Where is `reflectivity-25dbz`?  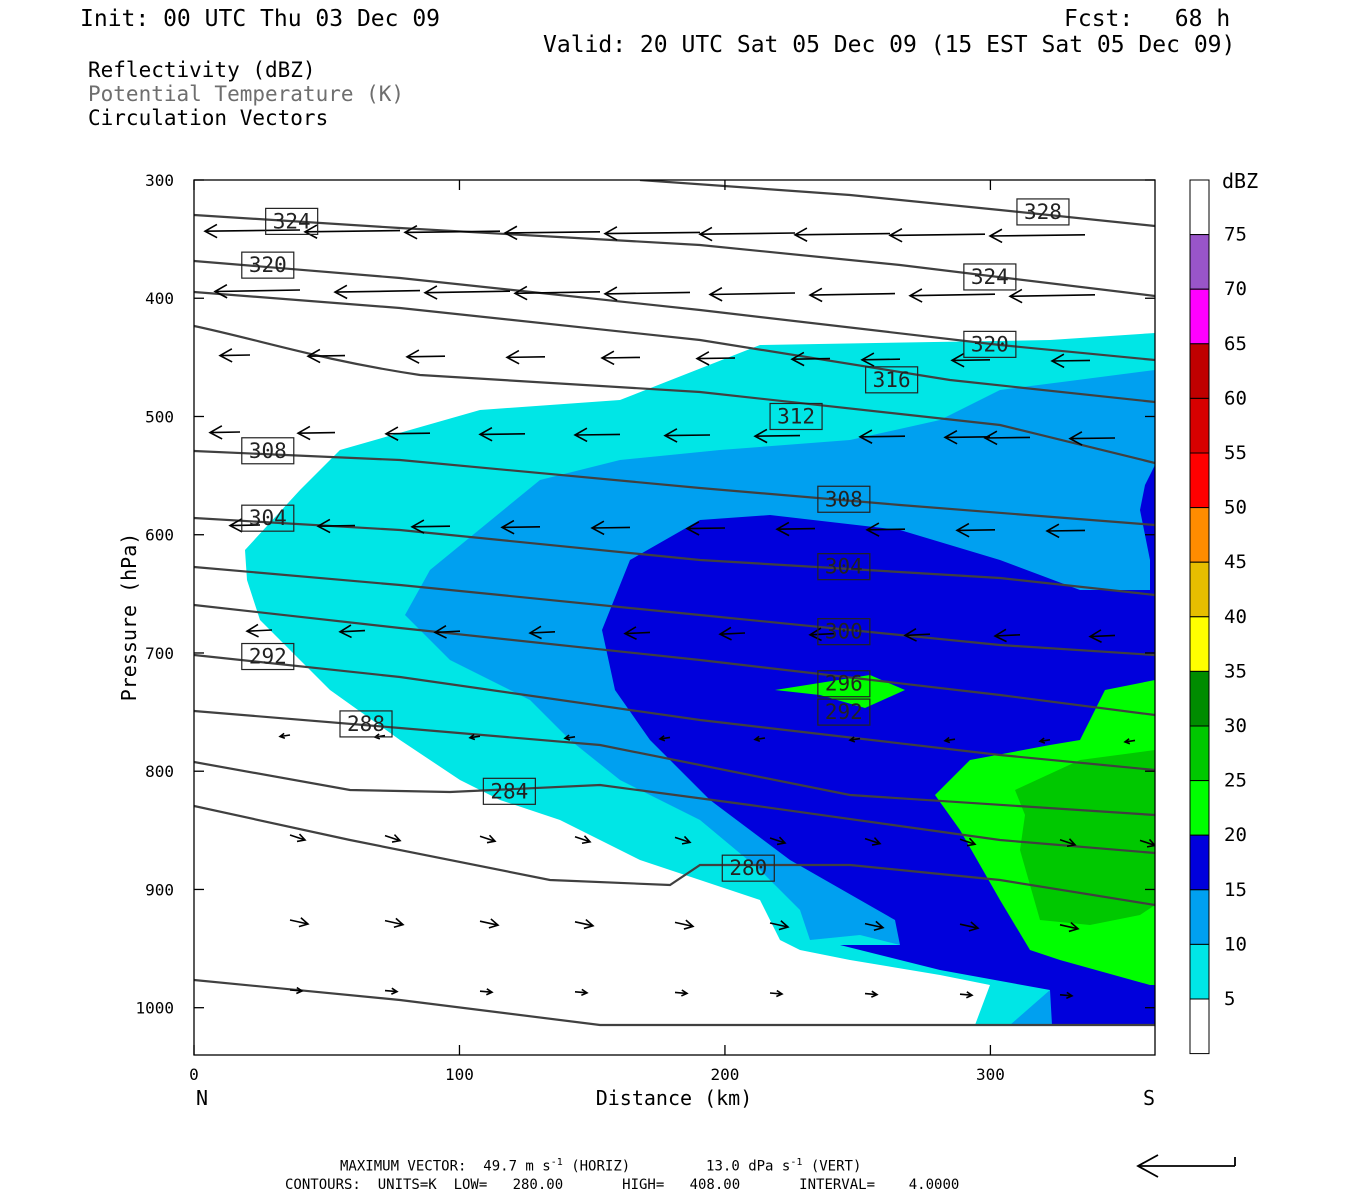
reflectivity-25dbz is located at coordinates (1085, 837).